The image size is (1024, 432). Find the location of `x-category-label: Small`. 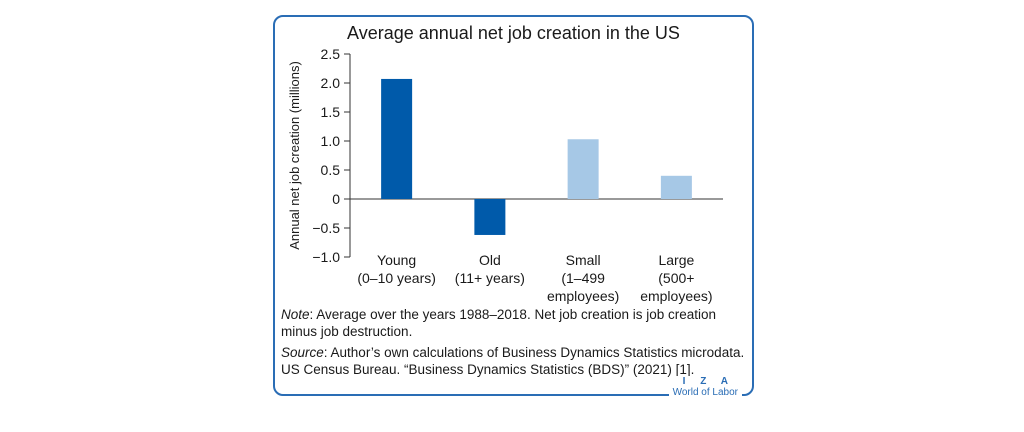

x-category-label: Small is located at coordinates (583, 260).